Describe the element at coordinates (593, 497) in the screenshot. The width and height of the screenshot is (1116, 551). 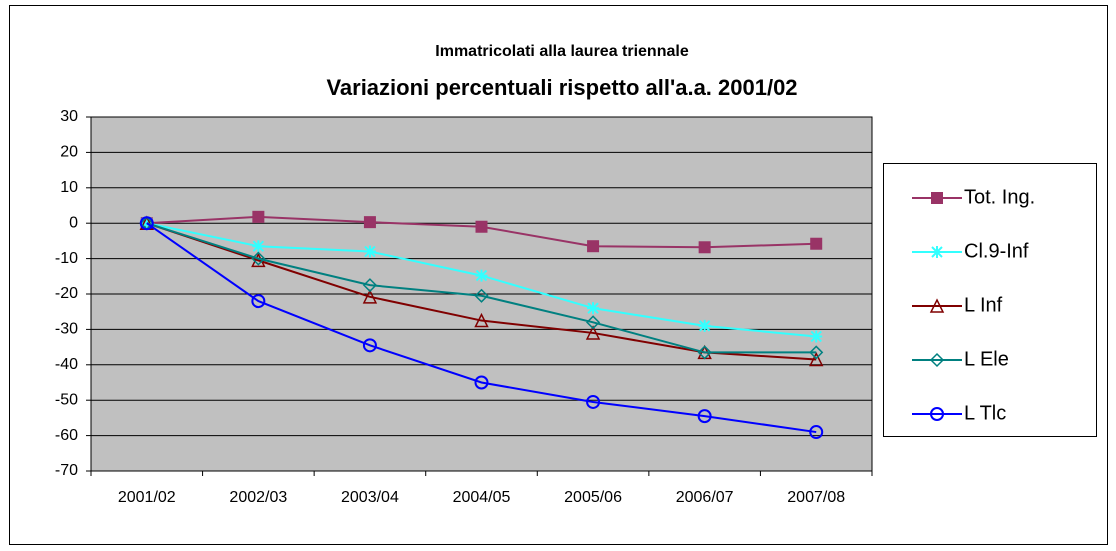
I see `x-tick-label: 2005/06` at that location.